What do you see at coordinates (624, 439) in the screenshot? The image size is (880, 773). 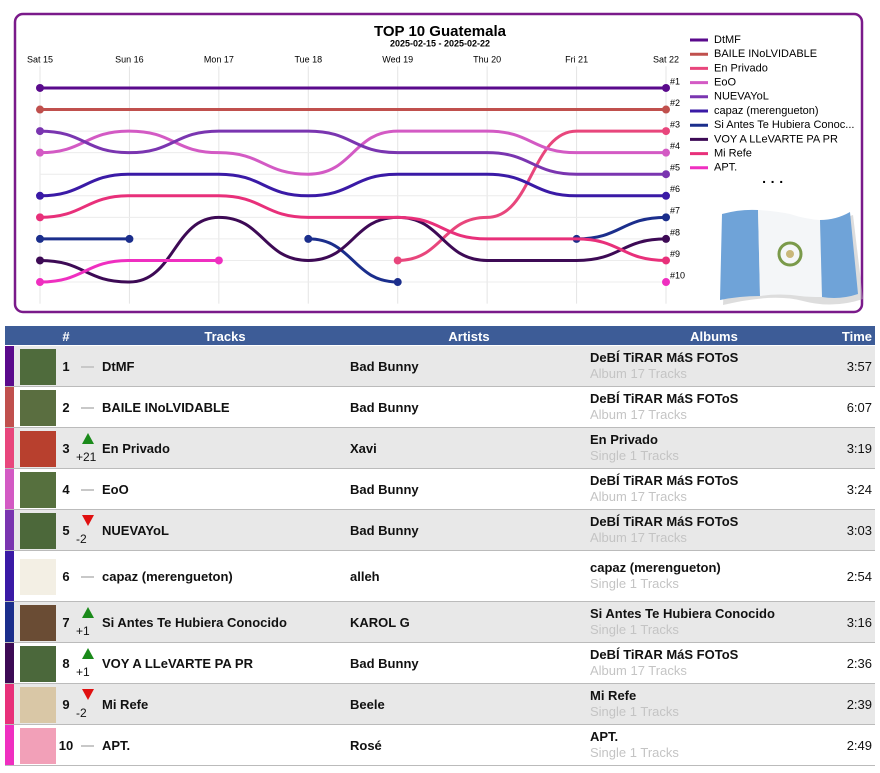 I see `album-title: En Privado` at bounding box center [624, 439].